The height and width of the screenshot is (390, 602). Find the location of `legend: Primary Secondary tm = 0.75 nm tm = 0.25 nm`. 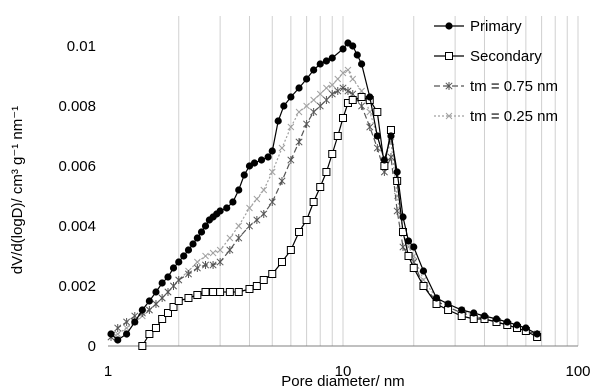

legend: Primary Secondary tm = 0.75 nm tm = 0.25 nm is located at coordinates (496, 71).